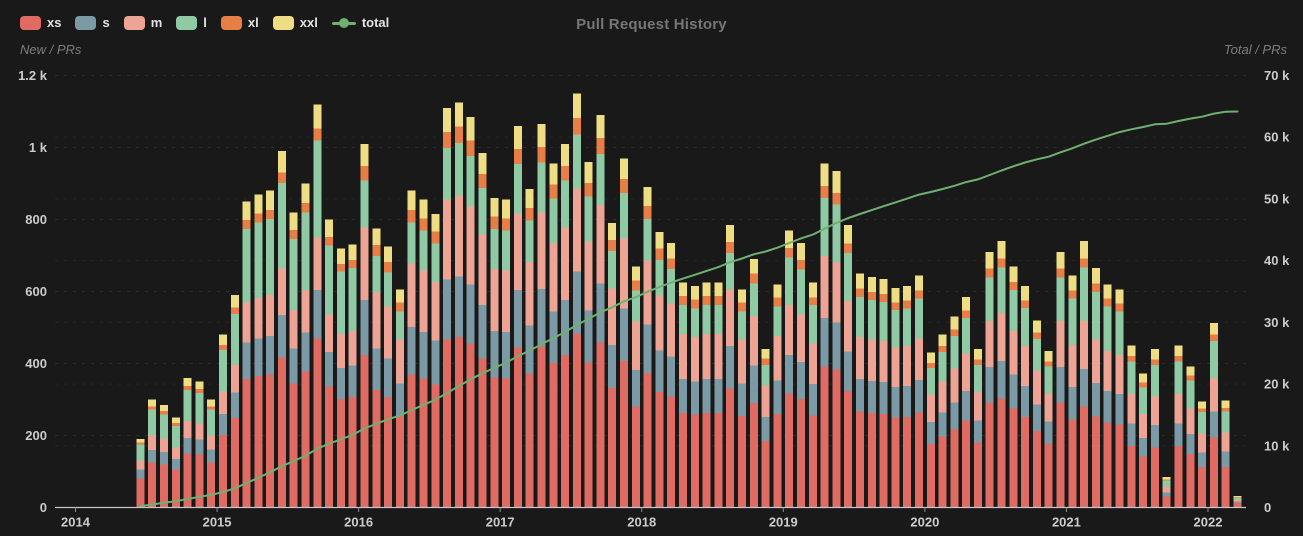 Image resolution: width=1303 pixels, height=536 pixels. What do you see at coordinates (360, 23) in the screenshot?
I see `legend-item-total: total` at bounding box center [360, 23].